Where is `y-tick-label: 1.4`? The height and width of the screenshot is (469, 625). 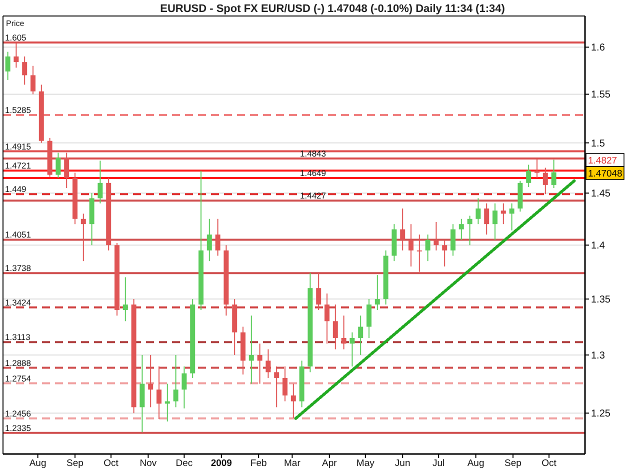
y-tick-label: 1.4 is located at coordinates (598, 246).